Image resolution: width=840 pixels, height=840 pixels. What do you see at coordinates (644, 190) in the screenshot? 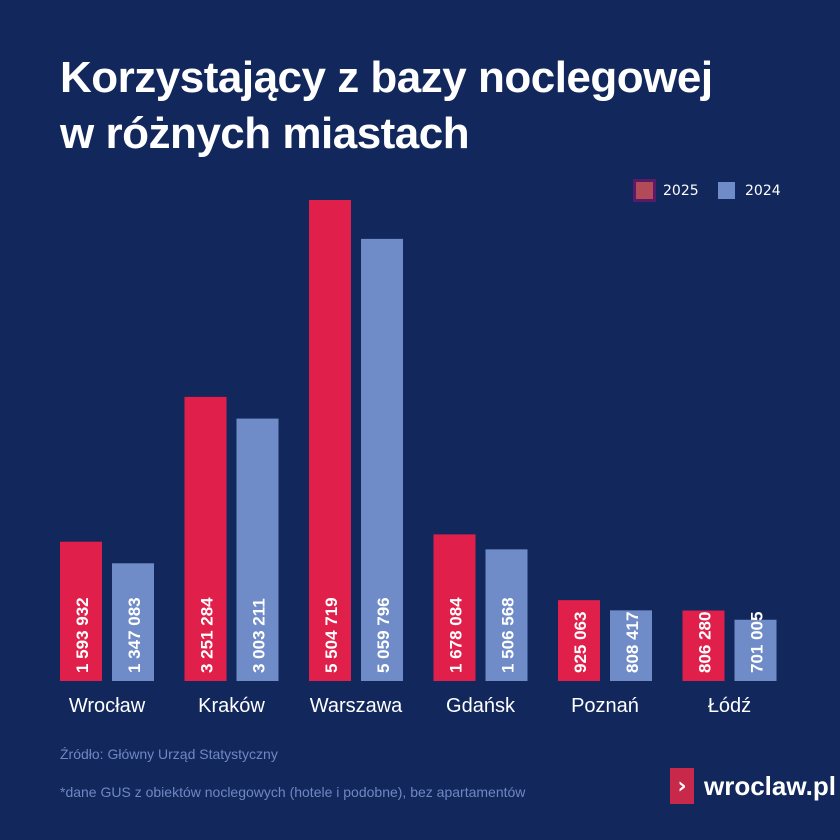
I see `legend-swatch-2025` at bounding box center [644, 190].